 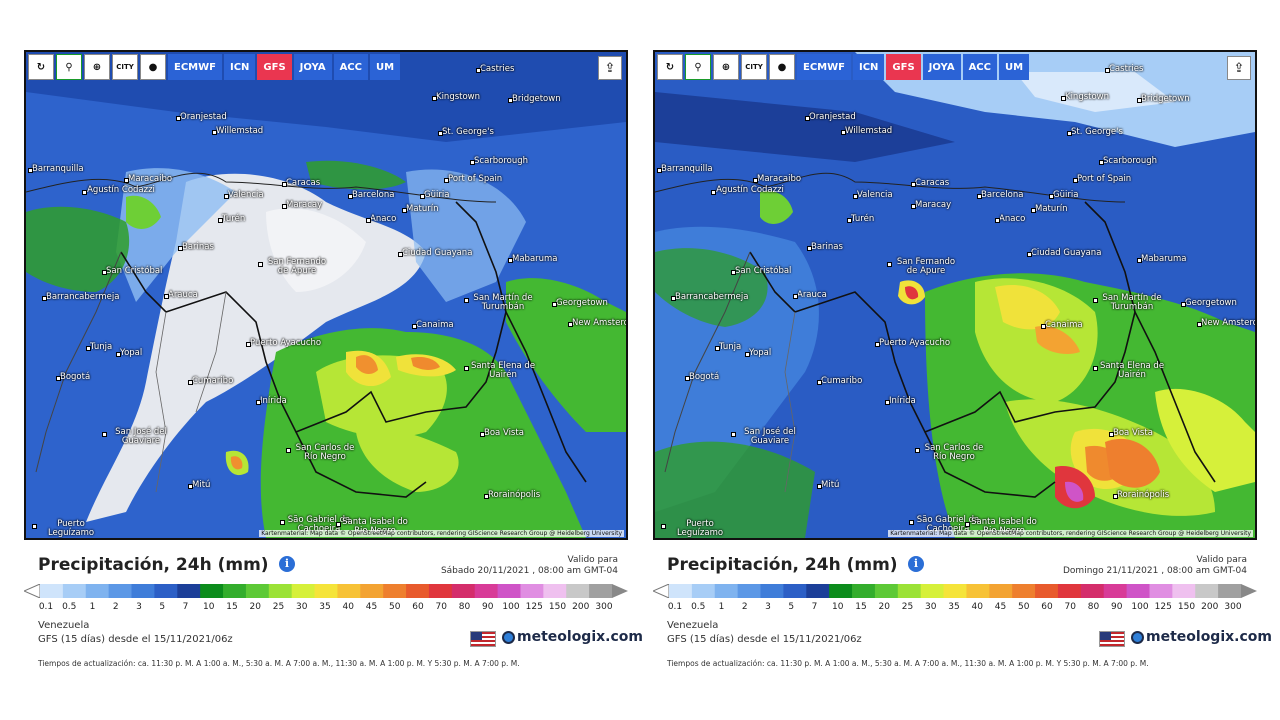 What do you see at coordinates (866, 131) in the screenshot?
I see `city-label: Willemstad` at bounding box center [866, 131].